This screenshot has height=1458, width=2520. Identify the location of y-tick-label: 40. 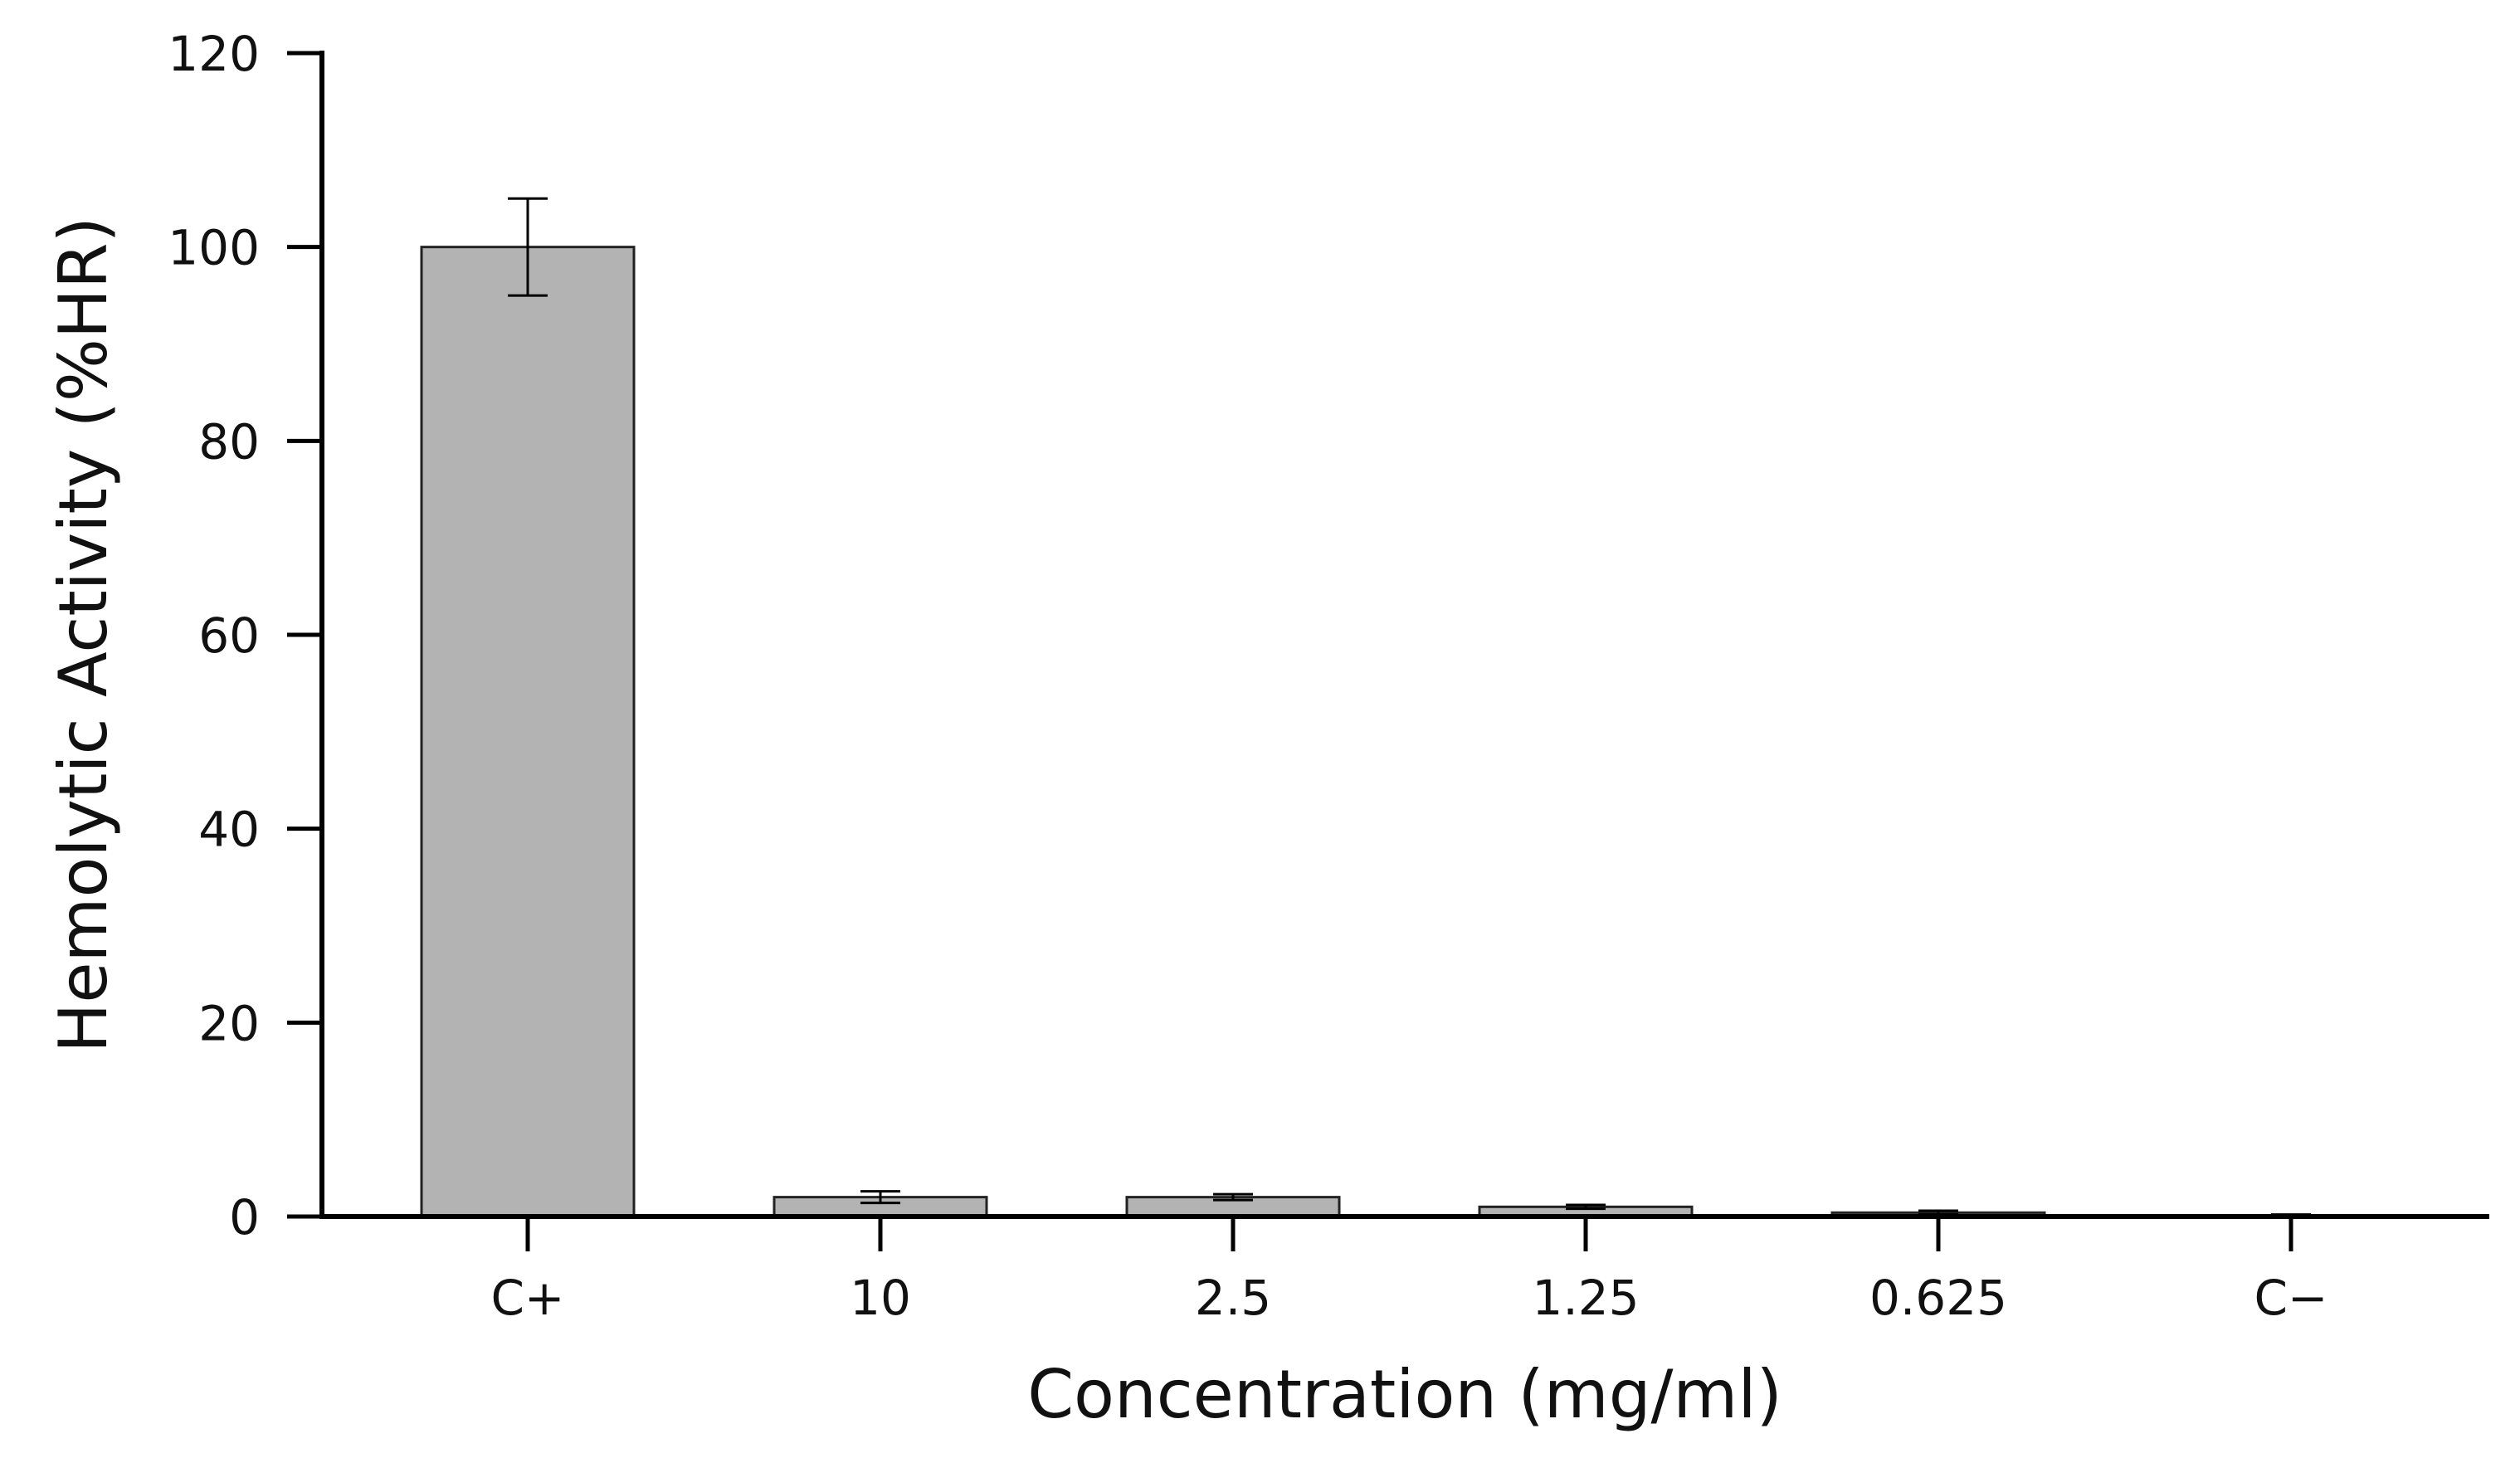
(229, 830).